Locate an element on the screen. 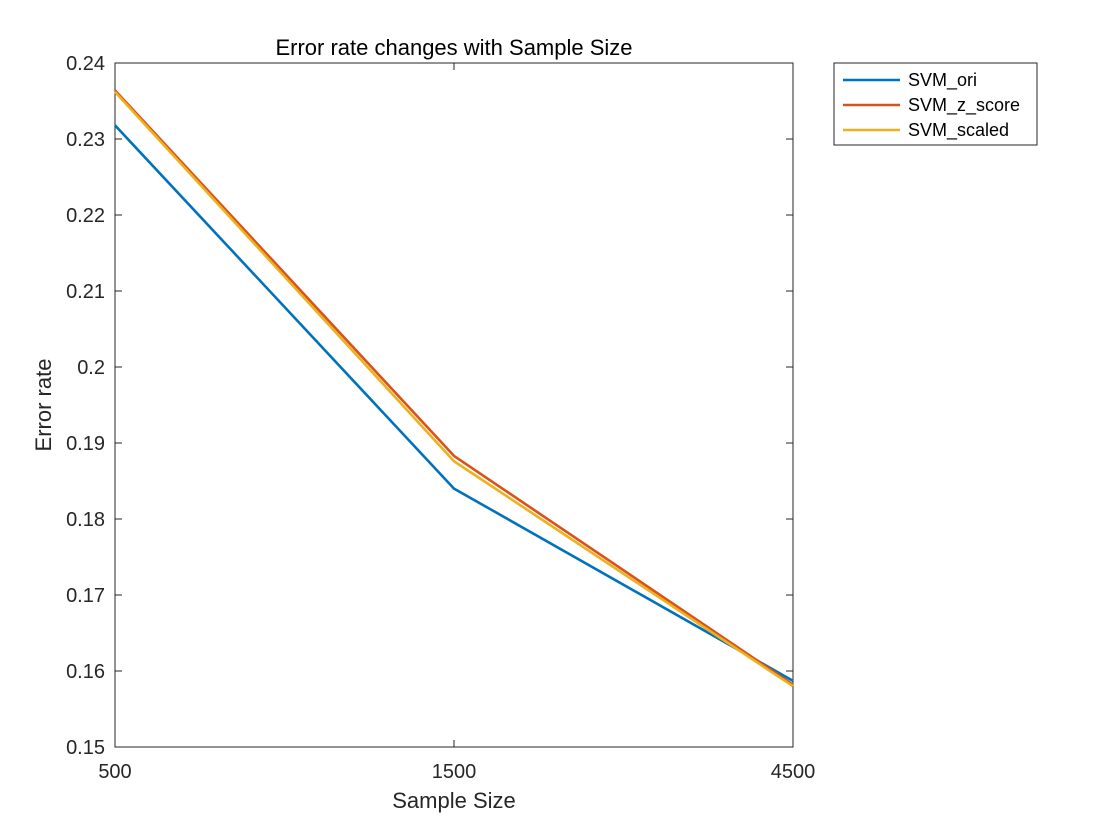  x-tick-label: 500 is located at coordinates (114, 772).